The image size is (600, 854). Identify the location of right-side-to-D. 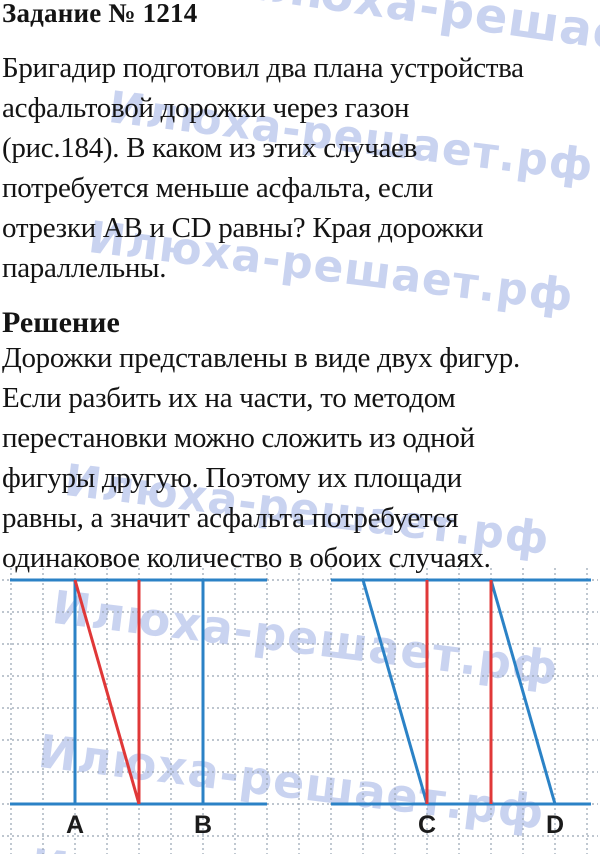
(523, 692).